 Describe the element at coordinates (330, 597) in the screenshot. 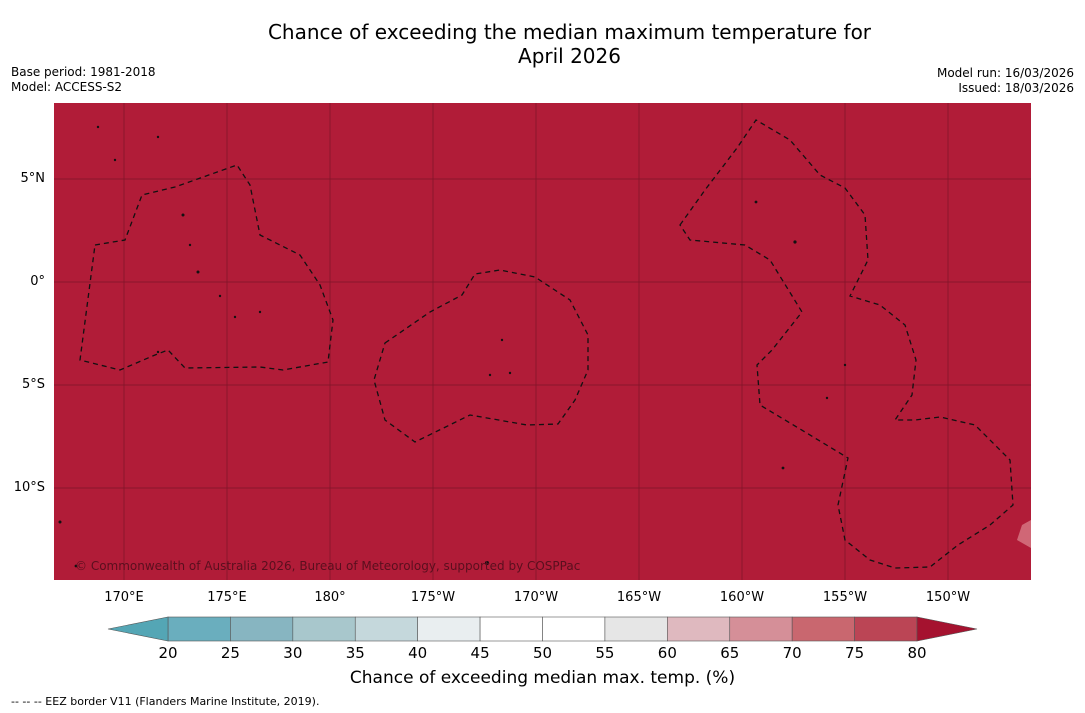

I see `lon-label-180: 180°` at that location.